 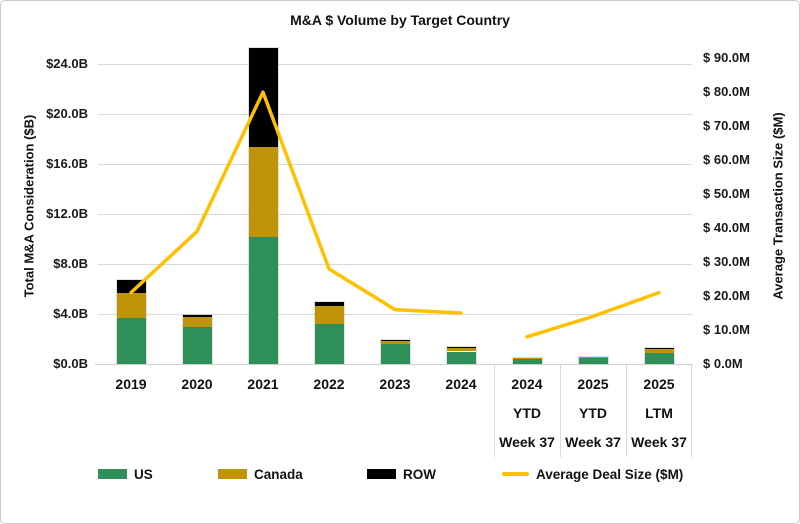 I want to click on left-axis-tick-label: $8.0B, so click(x=70, y=264).